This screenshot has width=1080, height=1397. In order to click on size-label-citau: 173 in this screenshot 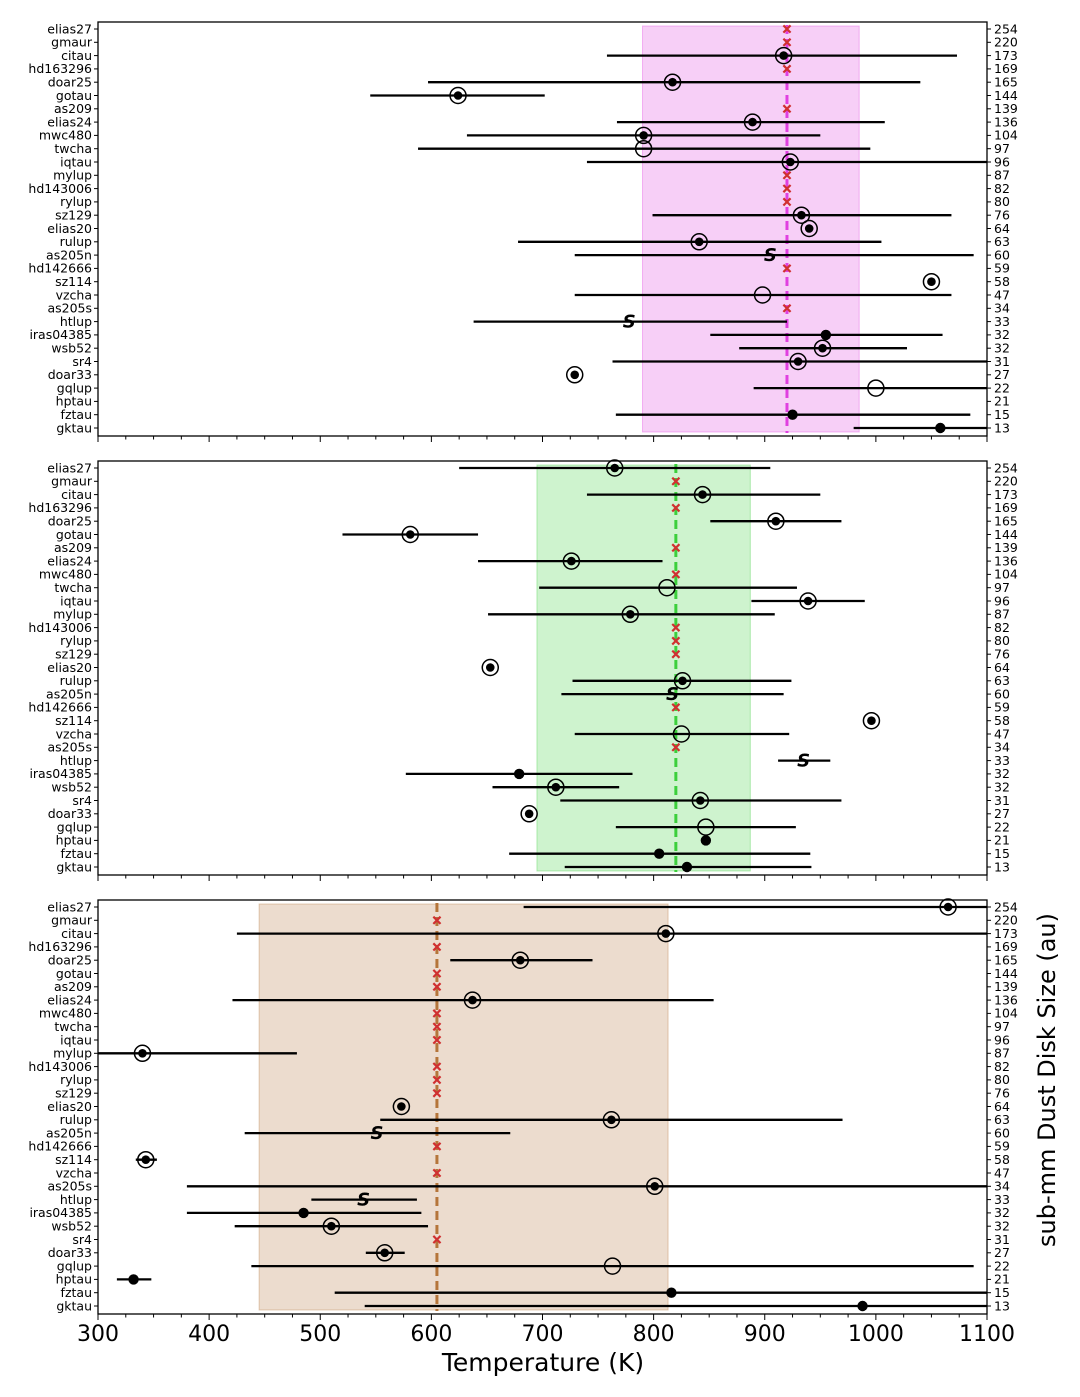, I will do `click(1006, 494)`.